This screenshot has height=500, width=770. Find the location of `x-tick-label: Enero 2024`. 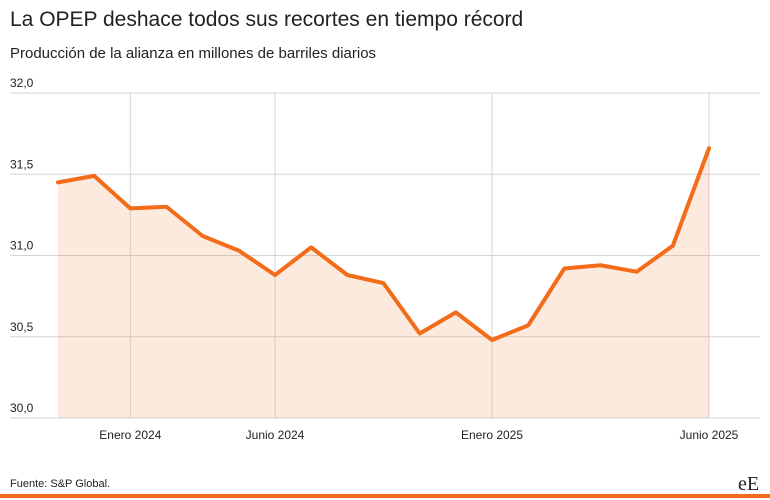

x-tick-label: Enero 2024 is located at coordinates (130, 435).